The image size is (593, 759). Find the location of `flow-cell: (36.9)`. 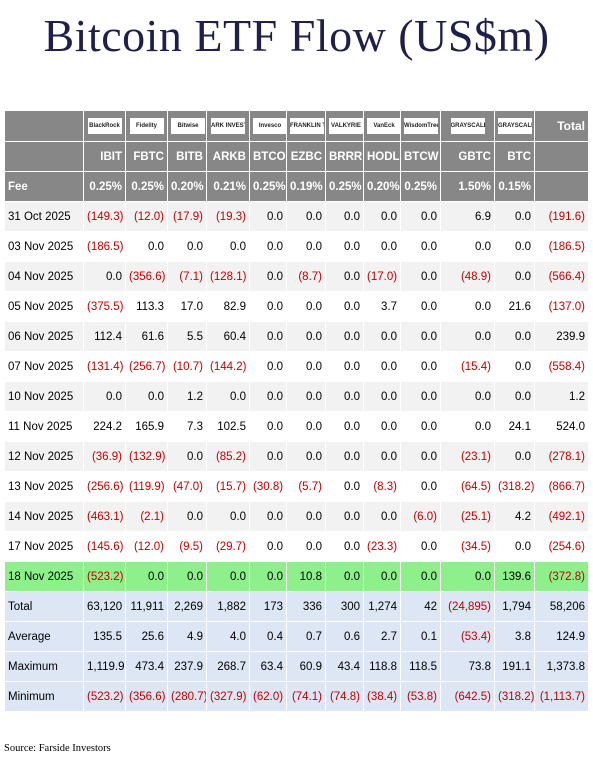

flow-cell: (36.9) is located at coordinates (104, 456).